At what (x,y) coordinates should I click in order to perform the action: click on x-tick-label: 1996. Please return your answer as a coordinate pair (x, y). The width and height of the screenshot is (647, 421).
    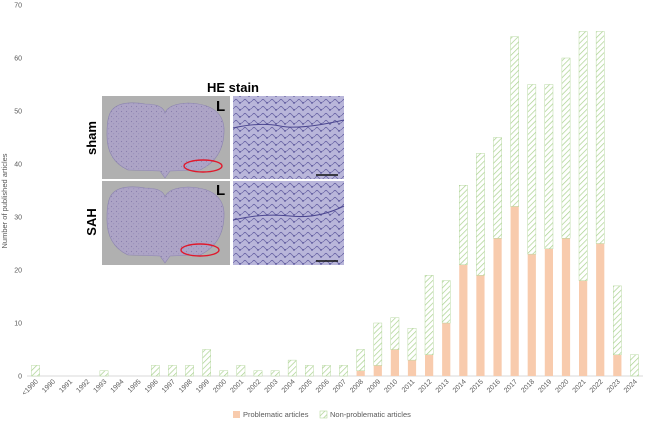
    Looking at the image, I should click on (152, 386).